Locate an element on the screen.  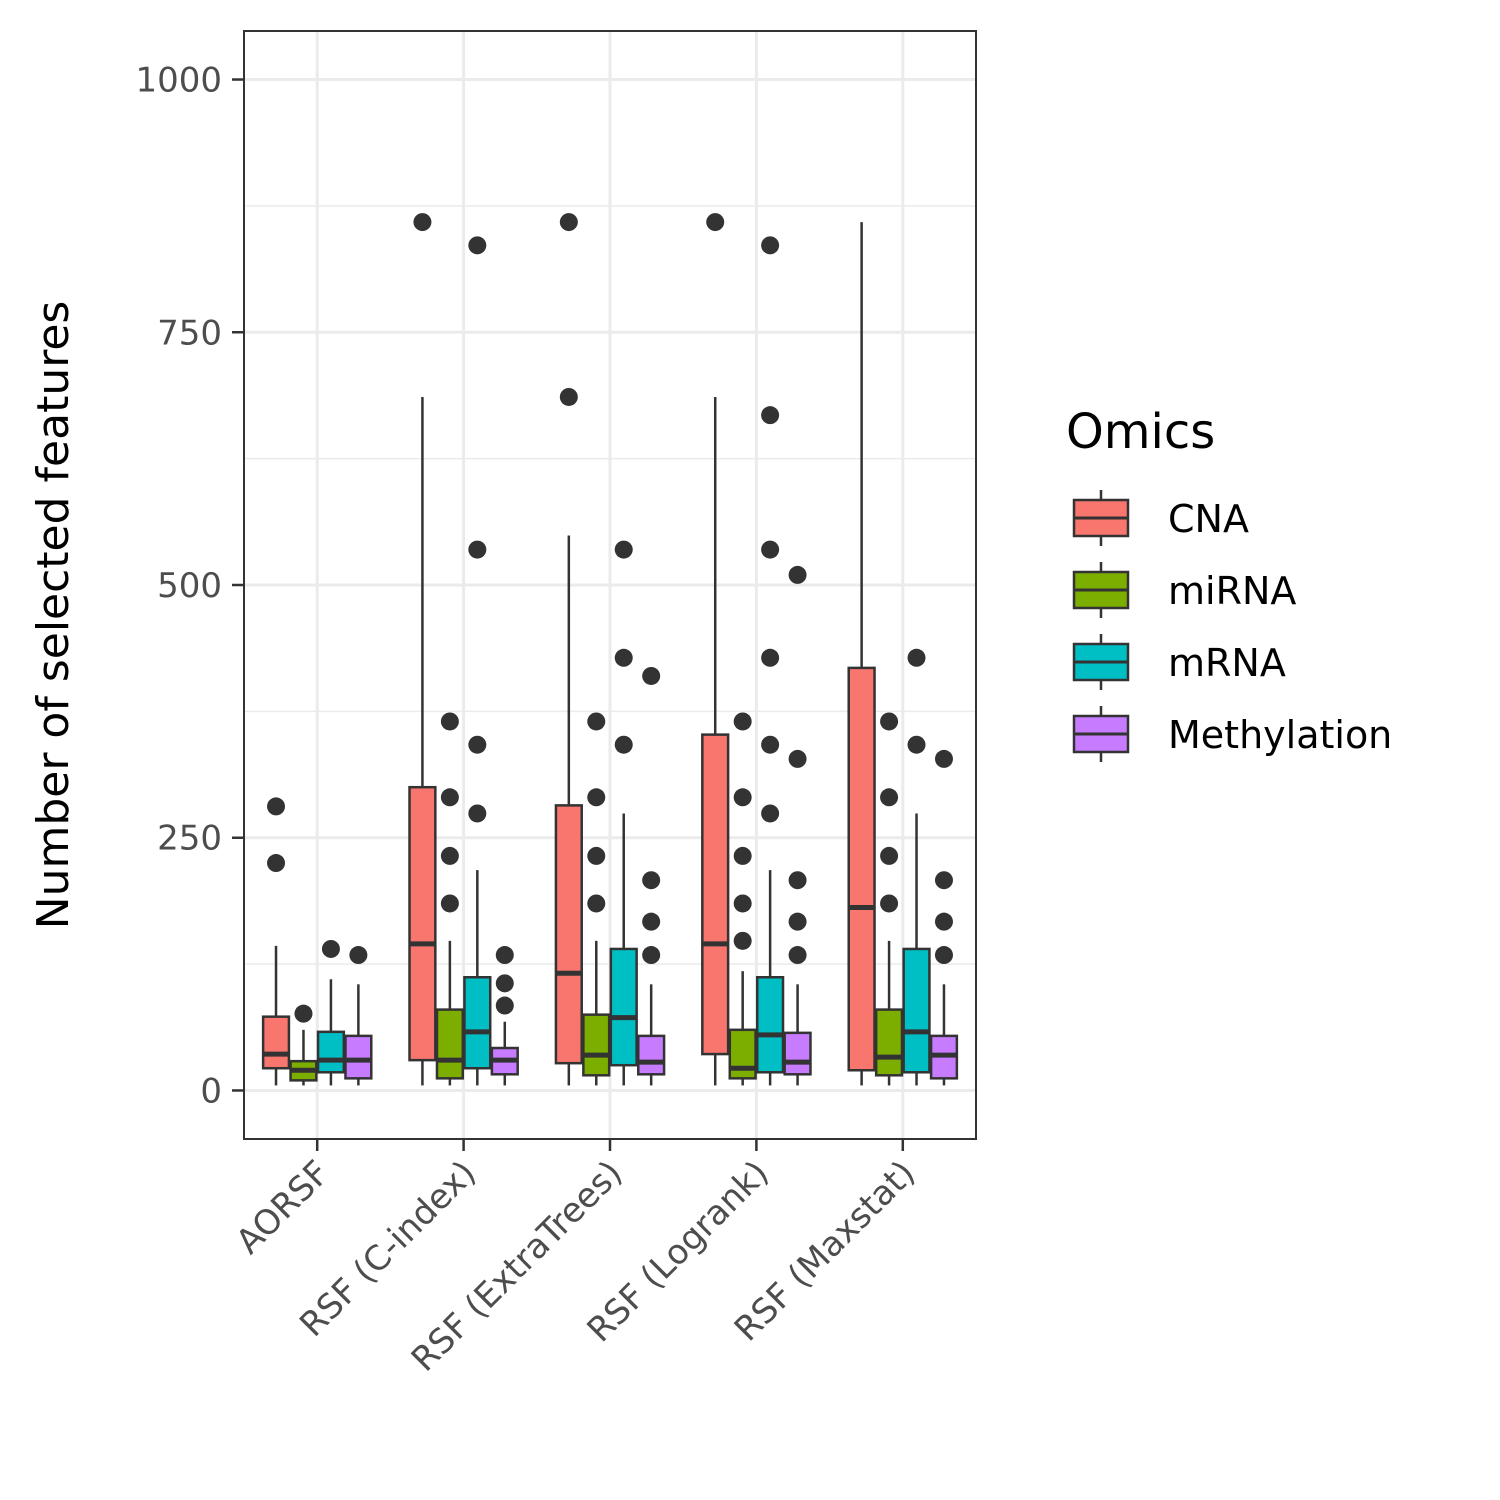
y-tick-label: 500 is located at coordinates (189, 586).